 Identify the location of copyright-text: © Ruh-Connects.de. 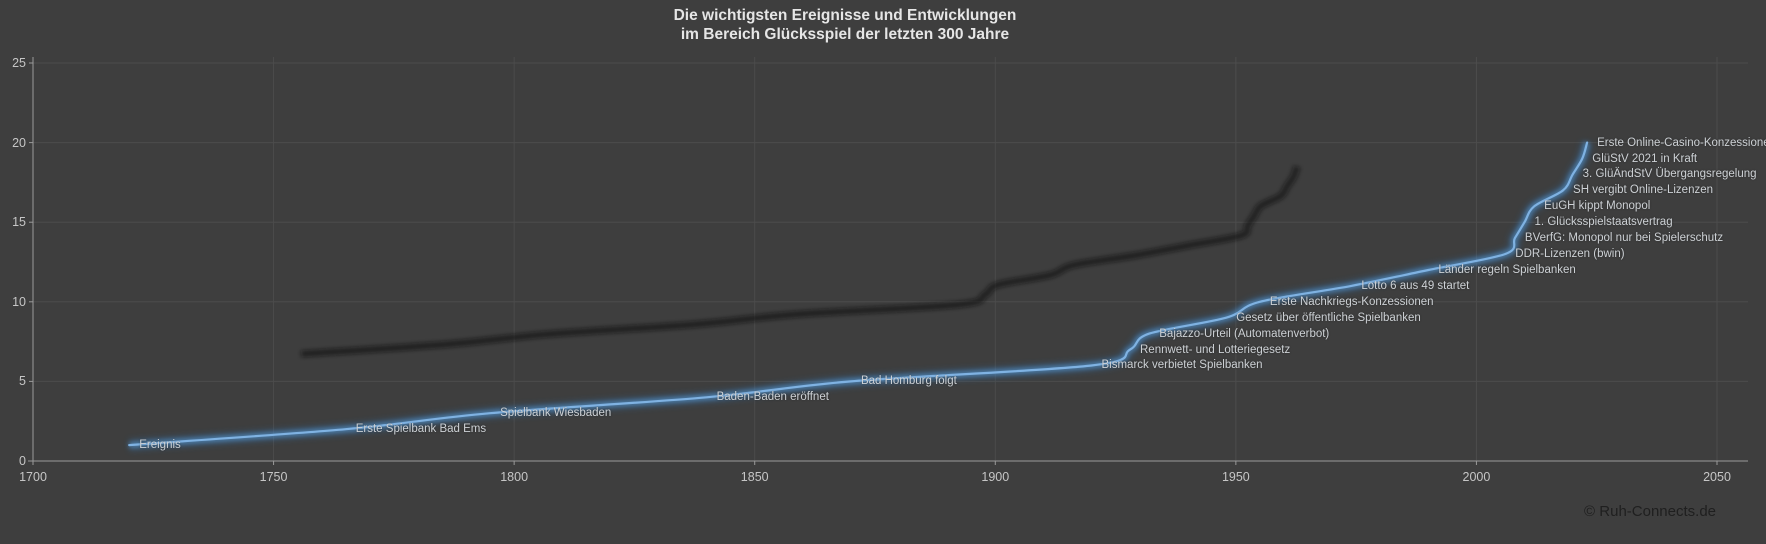
(1650, 511).